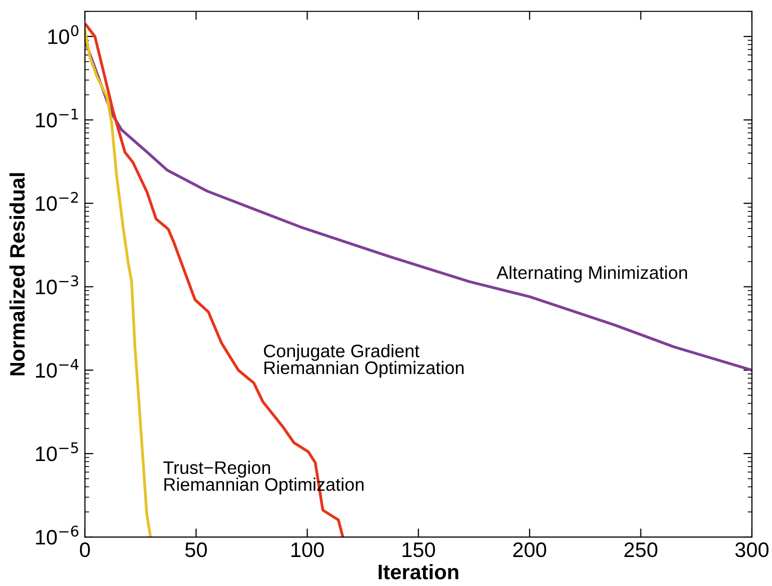  What do you see at coordinates (418, 572) in the screenshot?
I see `x-axis-title: Iteration` at bounding box center [418, 572].